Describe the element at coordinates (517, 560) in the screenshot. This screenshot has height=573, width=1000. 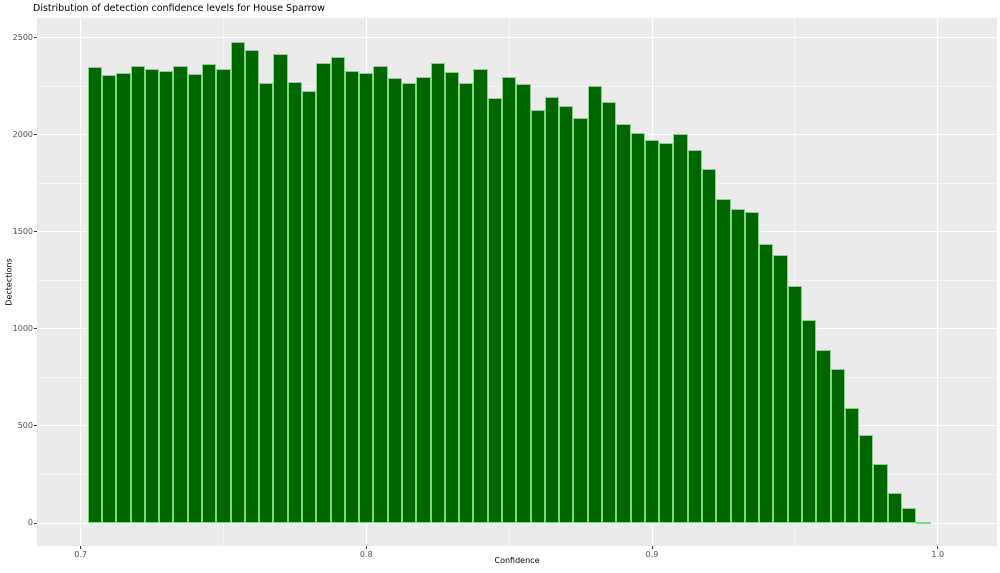
I see `x-axis-title: Confidence` at that location.